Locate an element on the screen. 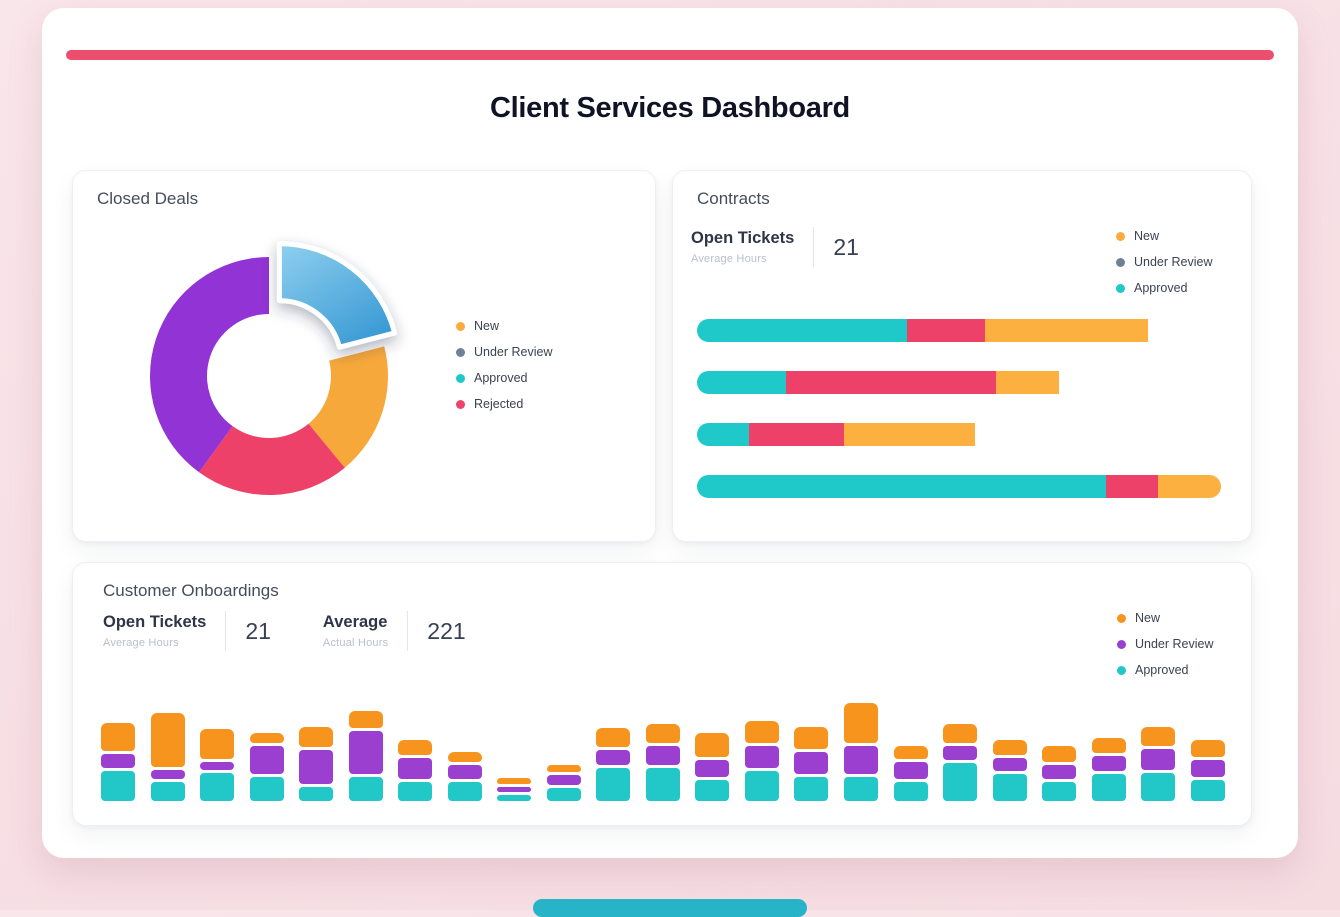 Image resolution: width=1340 pixels, height=917 pixels. donut-slice-under-review is located at coordinates (209, 365).